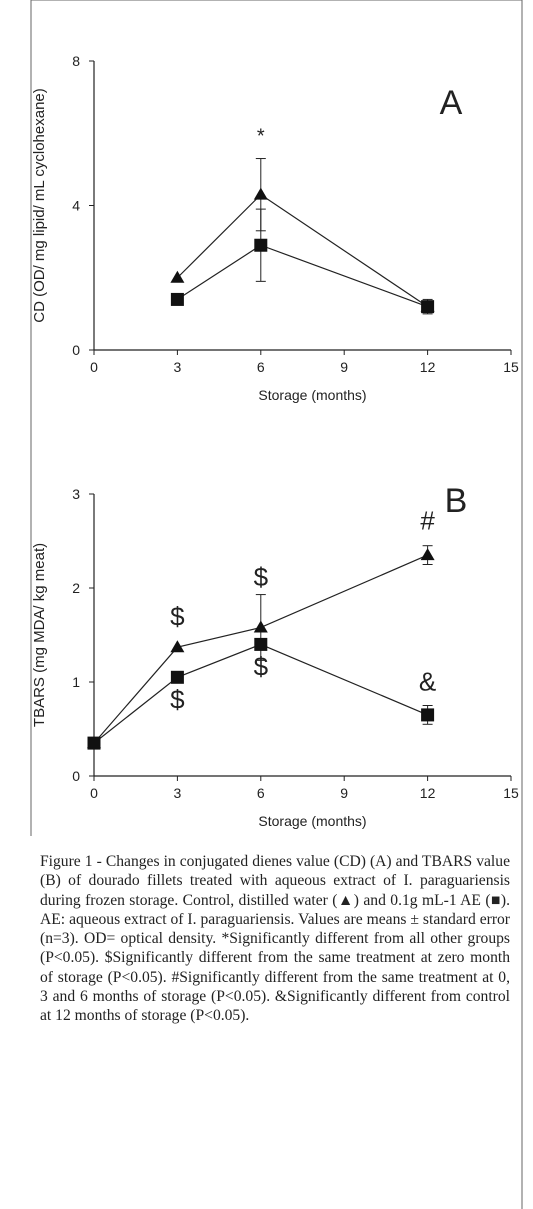  I want to click on caption-label: Figure 1 -, so click(73, 861).